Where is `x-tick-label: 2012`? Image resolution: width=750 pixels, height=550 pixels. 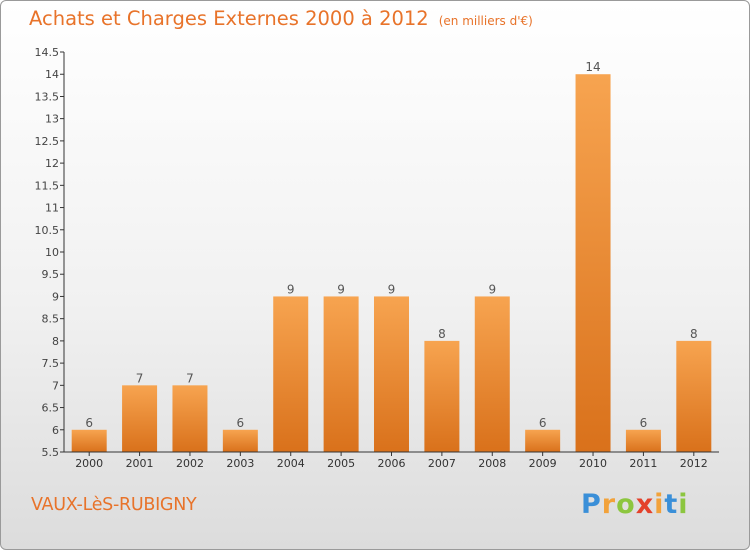
x-tick-label: 2012 is located at coordinates (694, 463).